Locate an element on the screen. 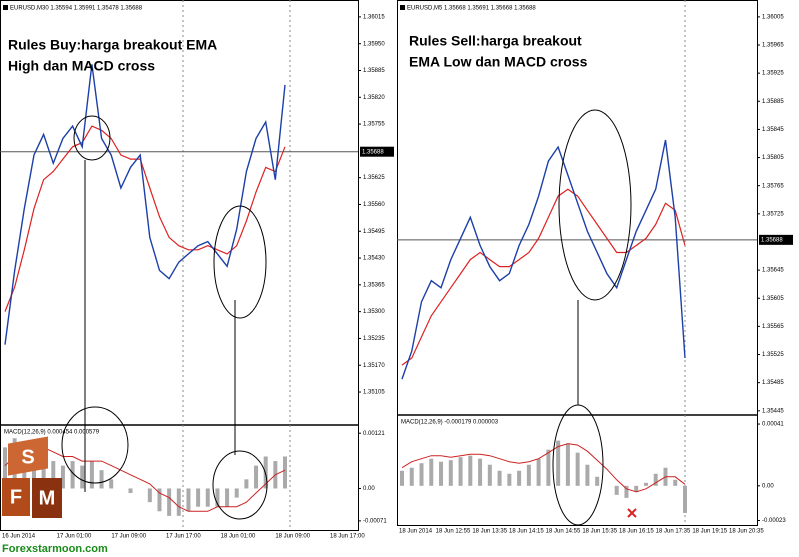 The image size is (799, 557). macd-signal is located at coordinates (145, 479).